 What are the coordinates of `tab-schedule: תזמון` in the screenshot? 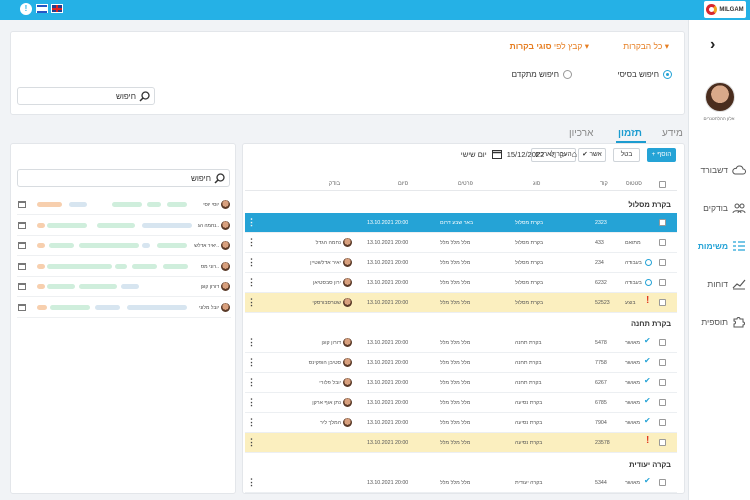 It's located at (630, 133).